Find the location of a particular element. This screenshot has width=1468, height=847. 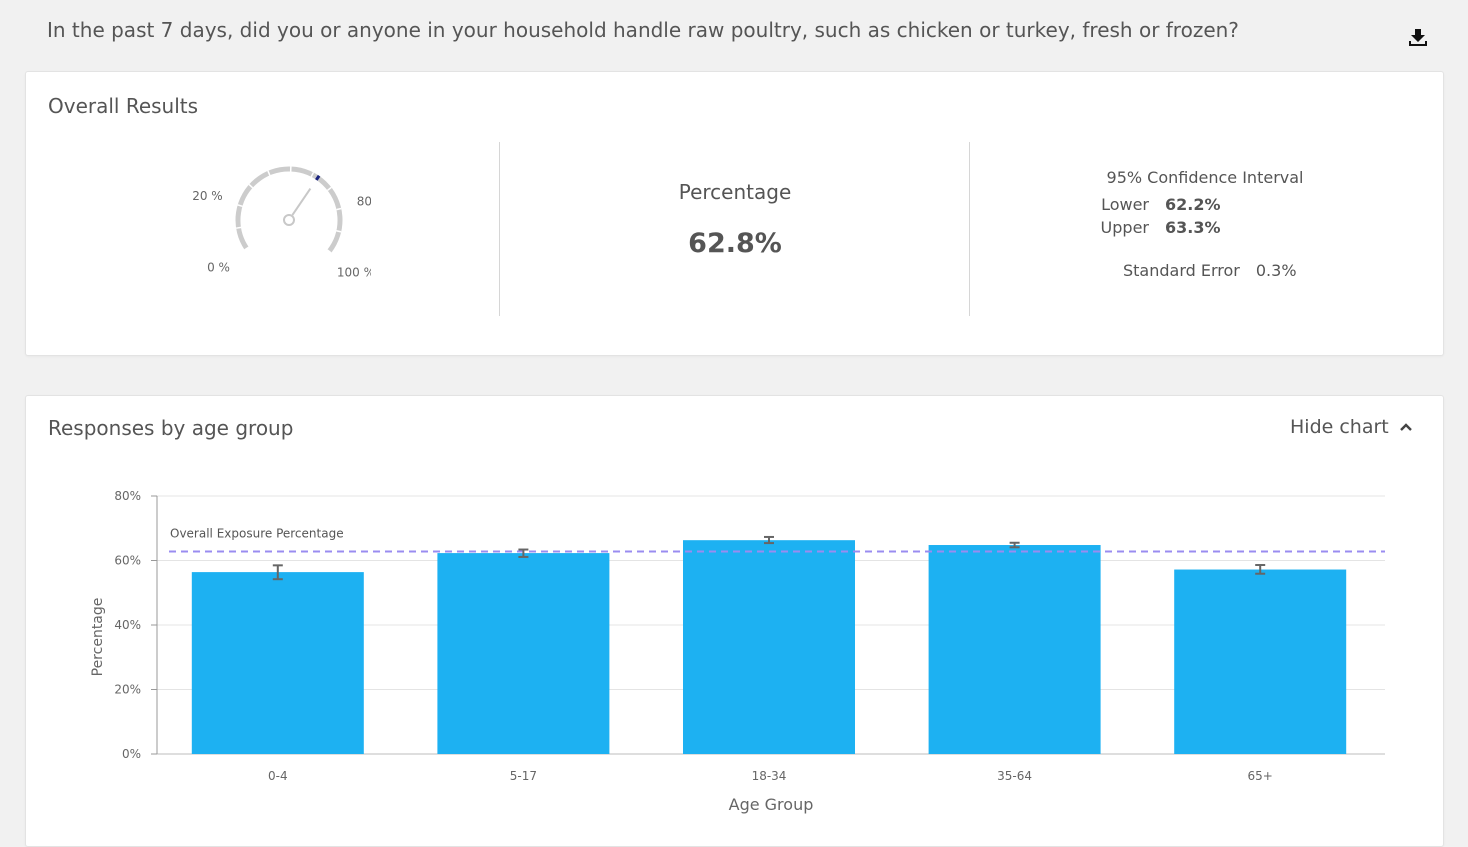

gauge-pivot is located at coordinates (289, 220).